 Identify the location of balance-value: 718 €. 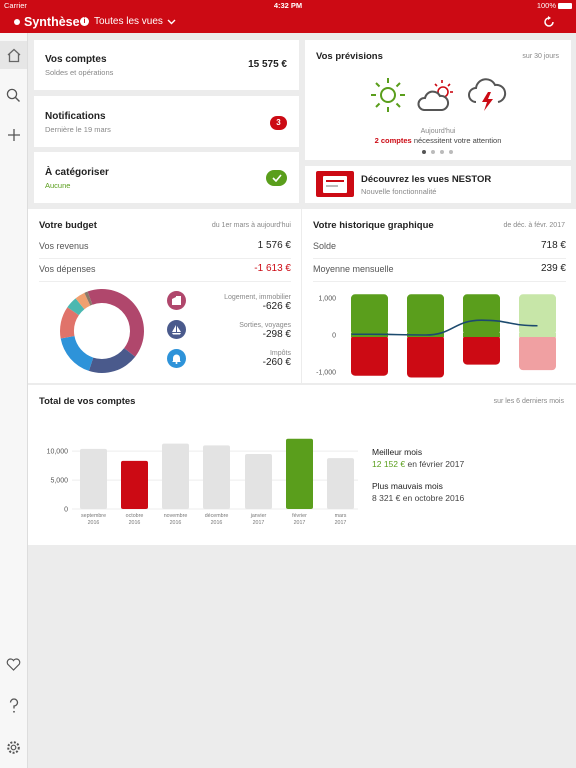
(553, 245).